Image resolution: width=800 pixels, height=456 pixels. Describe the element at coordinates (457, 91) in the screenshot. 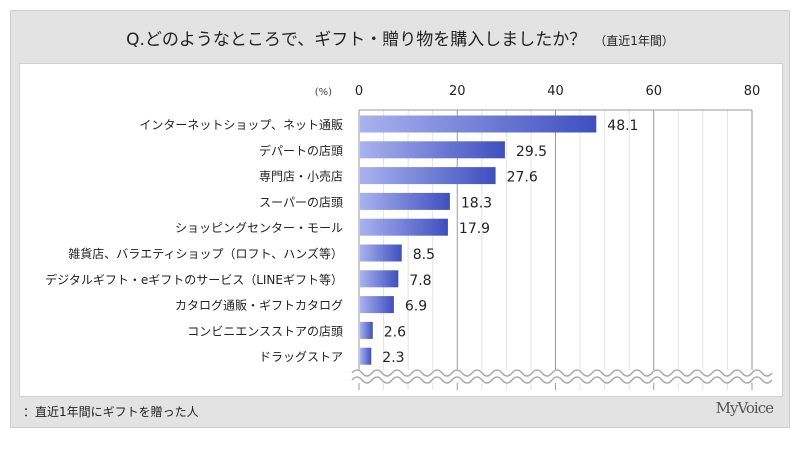

I see `tick-label: 20` at that location.